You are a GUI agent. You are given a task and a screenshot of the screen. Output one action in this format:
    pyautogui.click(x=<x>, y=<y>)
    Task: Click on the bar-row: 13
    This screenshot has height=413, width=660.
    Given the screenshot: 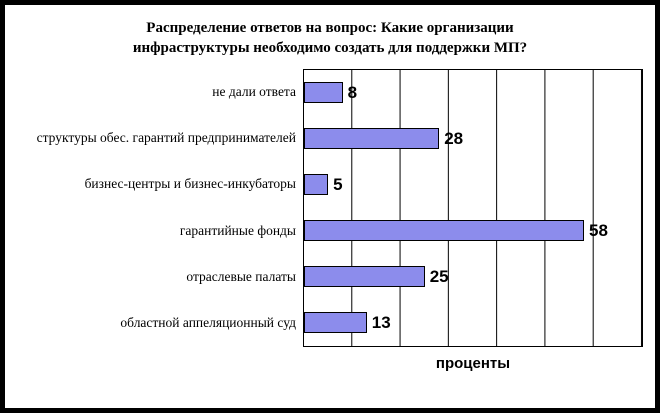 What is the action you would take?
    pyautogui.click(x=473, y=323)
    